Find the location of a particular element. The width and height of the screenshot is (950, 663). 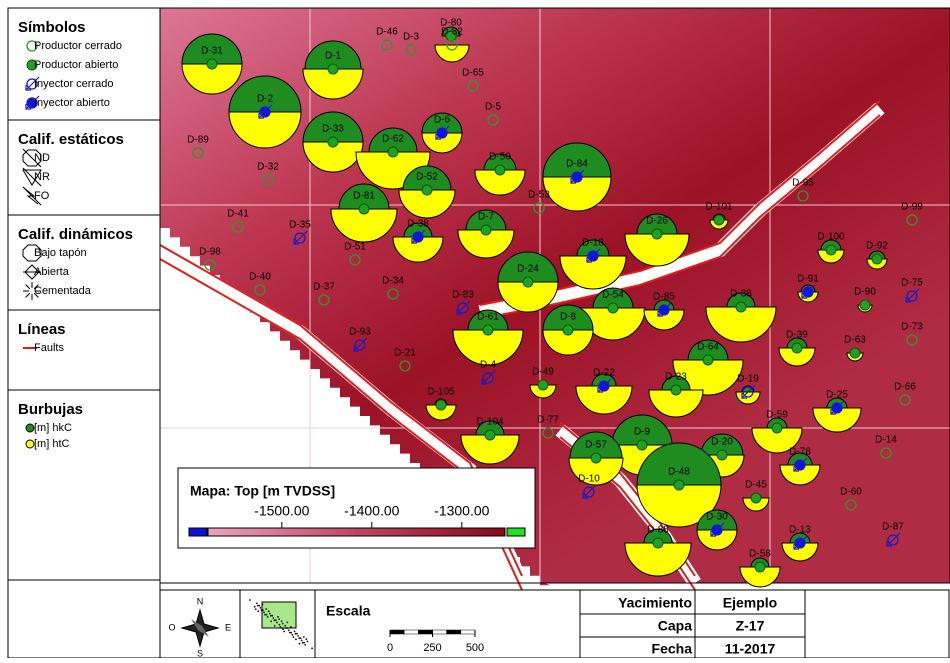

well-label: D-75 is located at coordinates (912, 283).